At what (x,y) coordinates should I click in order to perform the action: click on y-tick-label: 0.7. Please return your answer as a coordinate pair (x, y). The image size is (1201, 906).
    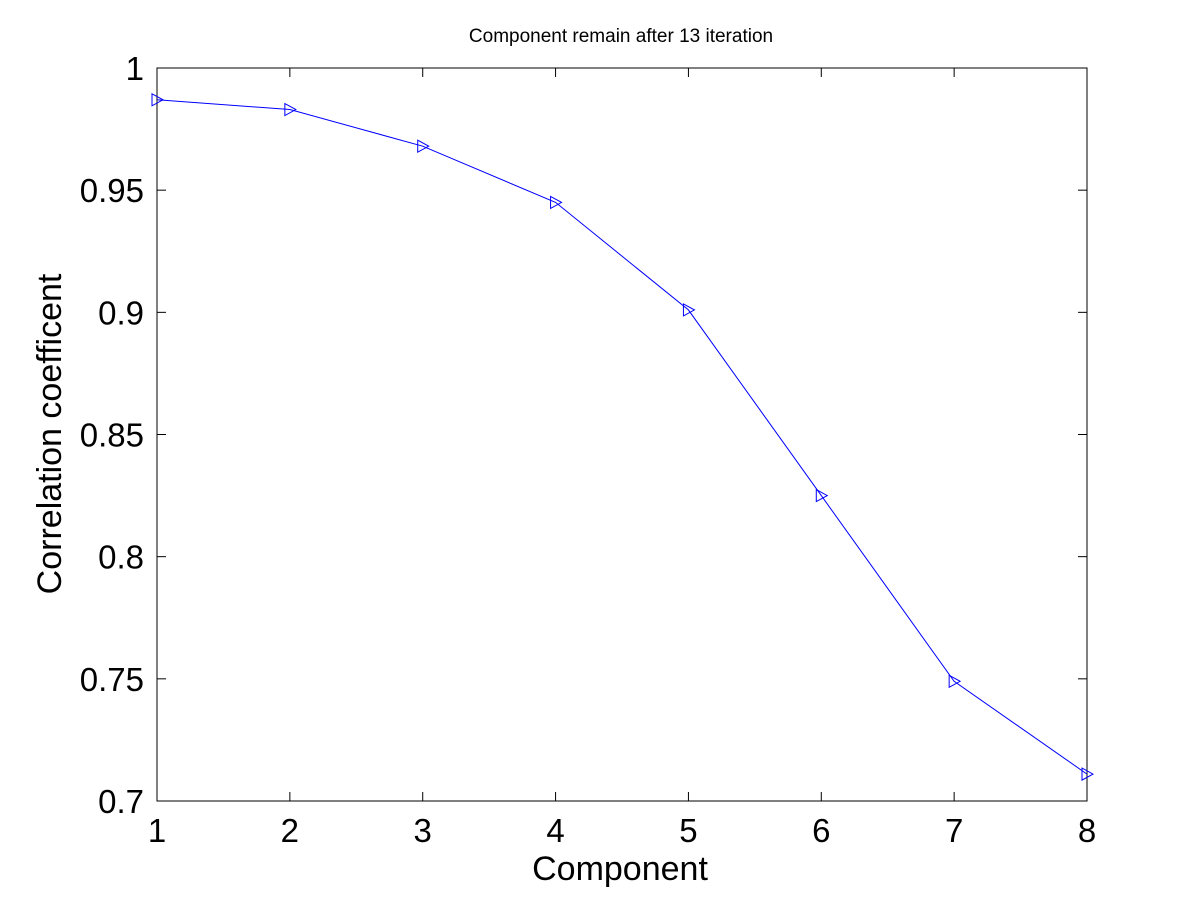
    Looking at the image, I should click on (121, 801).